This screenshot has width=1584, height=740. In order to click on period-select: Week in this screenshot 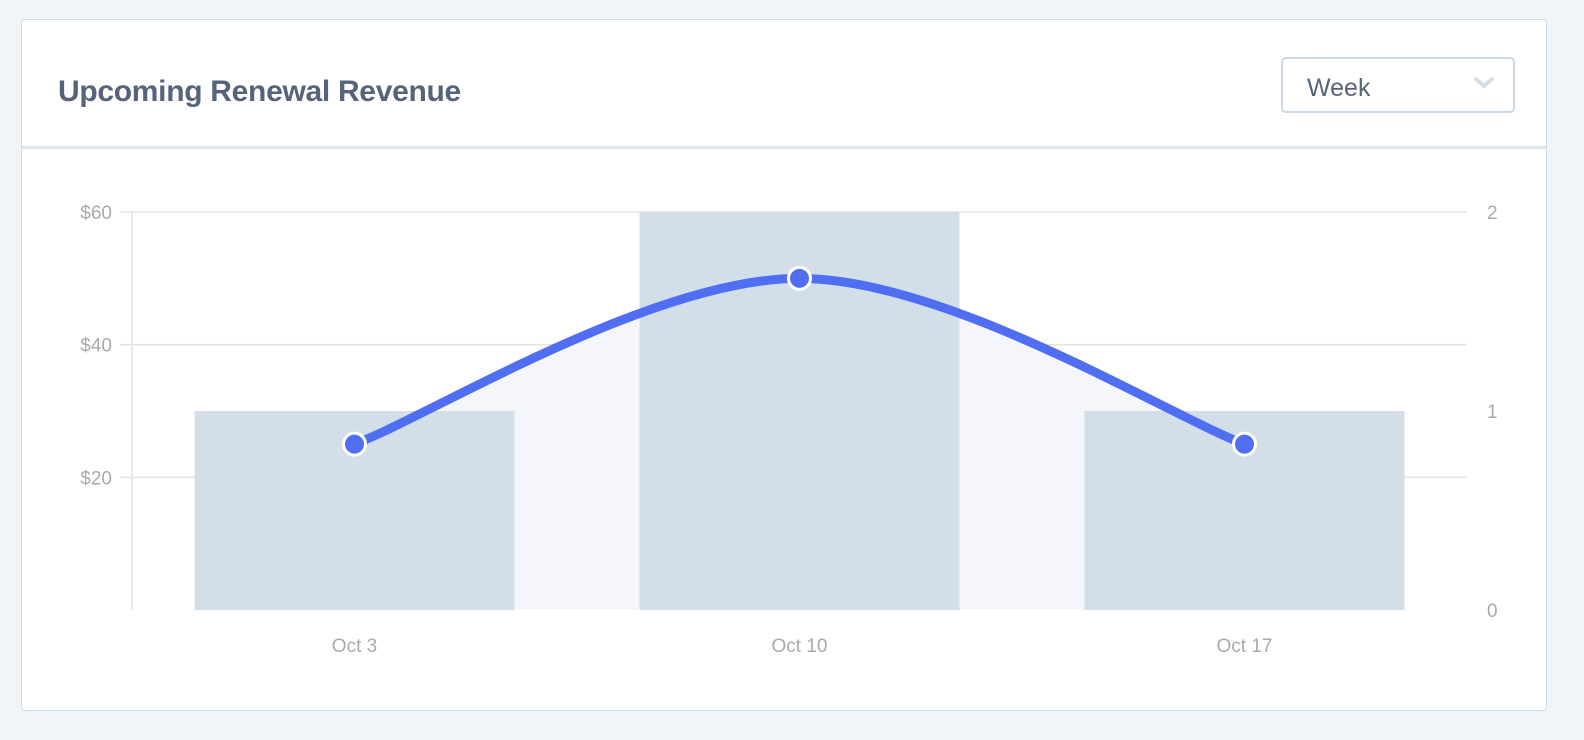, I will do `click(1398, 85)`.